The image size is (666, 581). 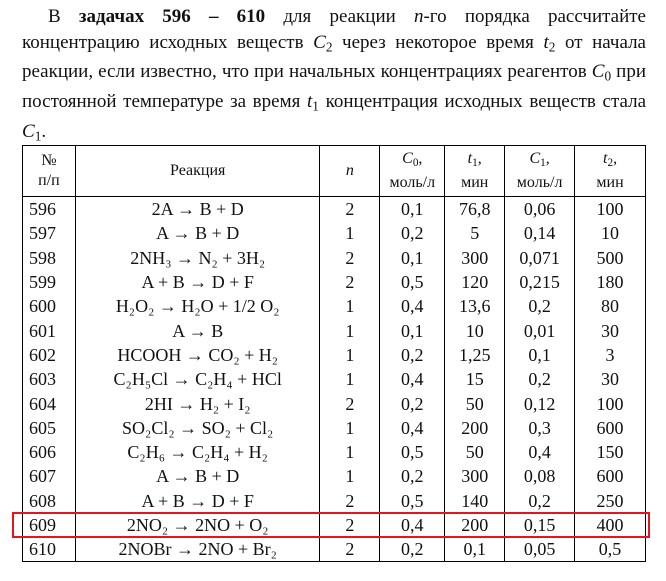 What do you see at coordinates (610, 500) in the screenshot?
I see `table-cell: 250` at bounding box center [610, 500].